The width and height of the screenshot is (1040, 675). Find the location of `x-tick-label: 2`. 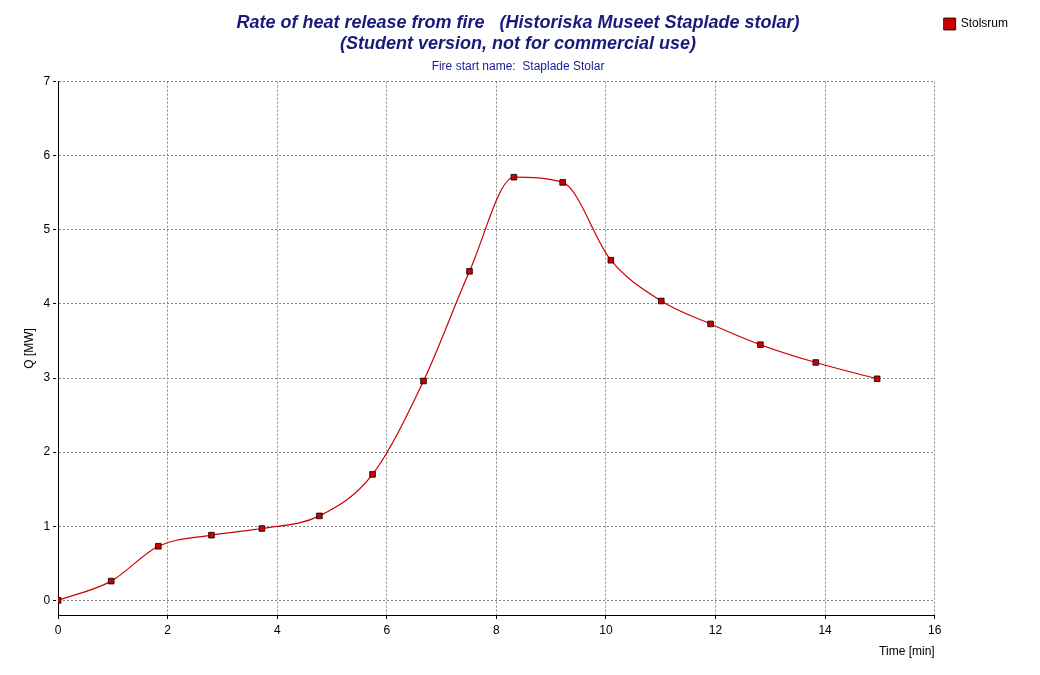

x-tick-label: 2 is located at coordinates (168, 629).